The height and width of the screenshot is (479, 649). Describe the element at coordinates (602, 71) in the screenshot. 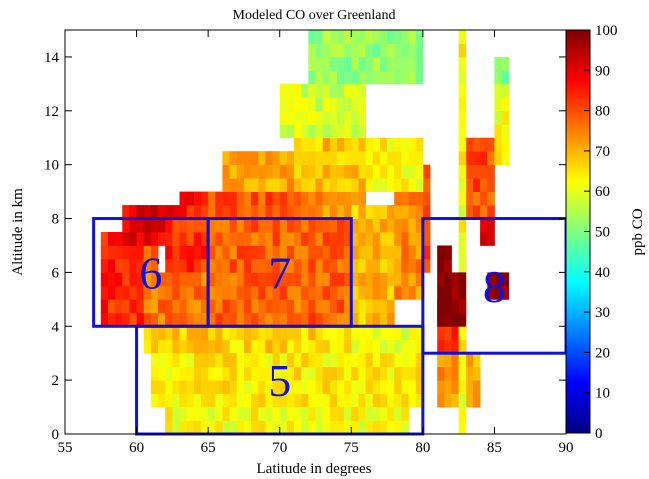

I see `colorbar-tick-label: 90` at that location.